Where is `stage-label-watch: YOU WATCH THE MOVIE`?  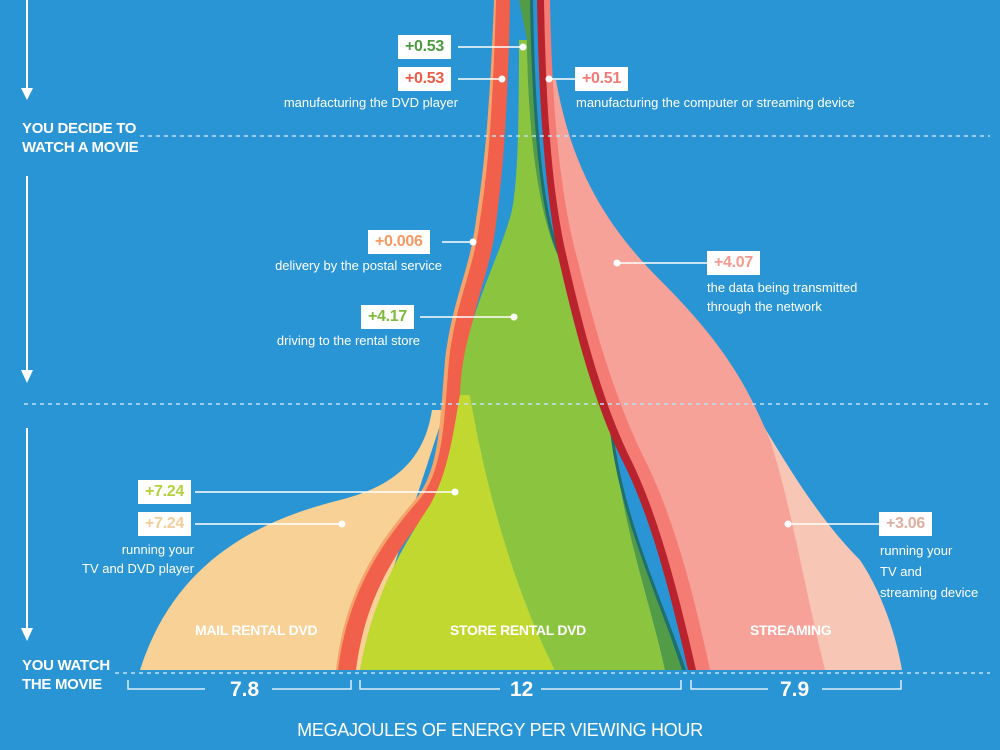 stage-label-watch: YOU WATCH THE MOVIE is located at coordinates (66, 675).